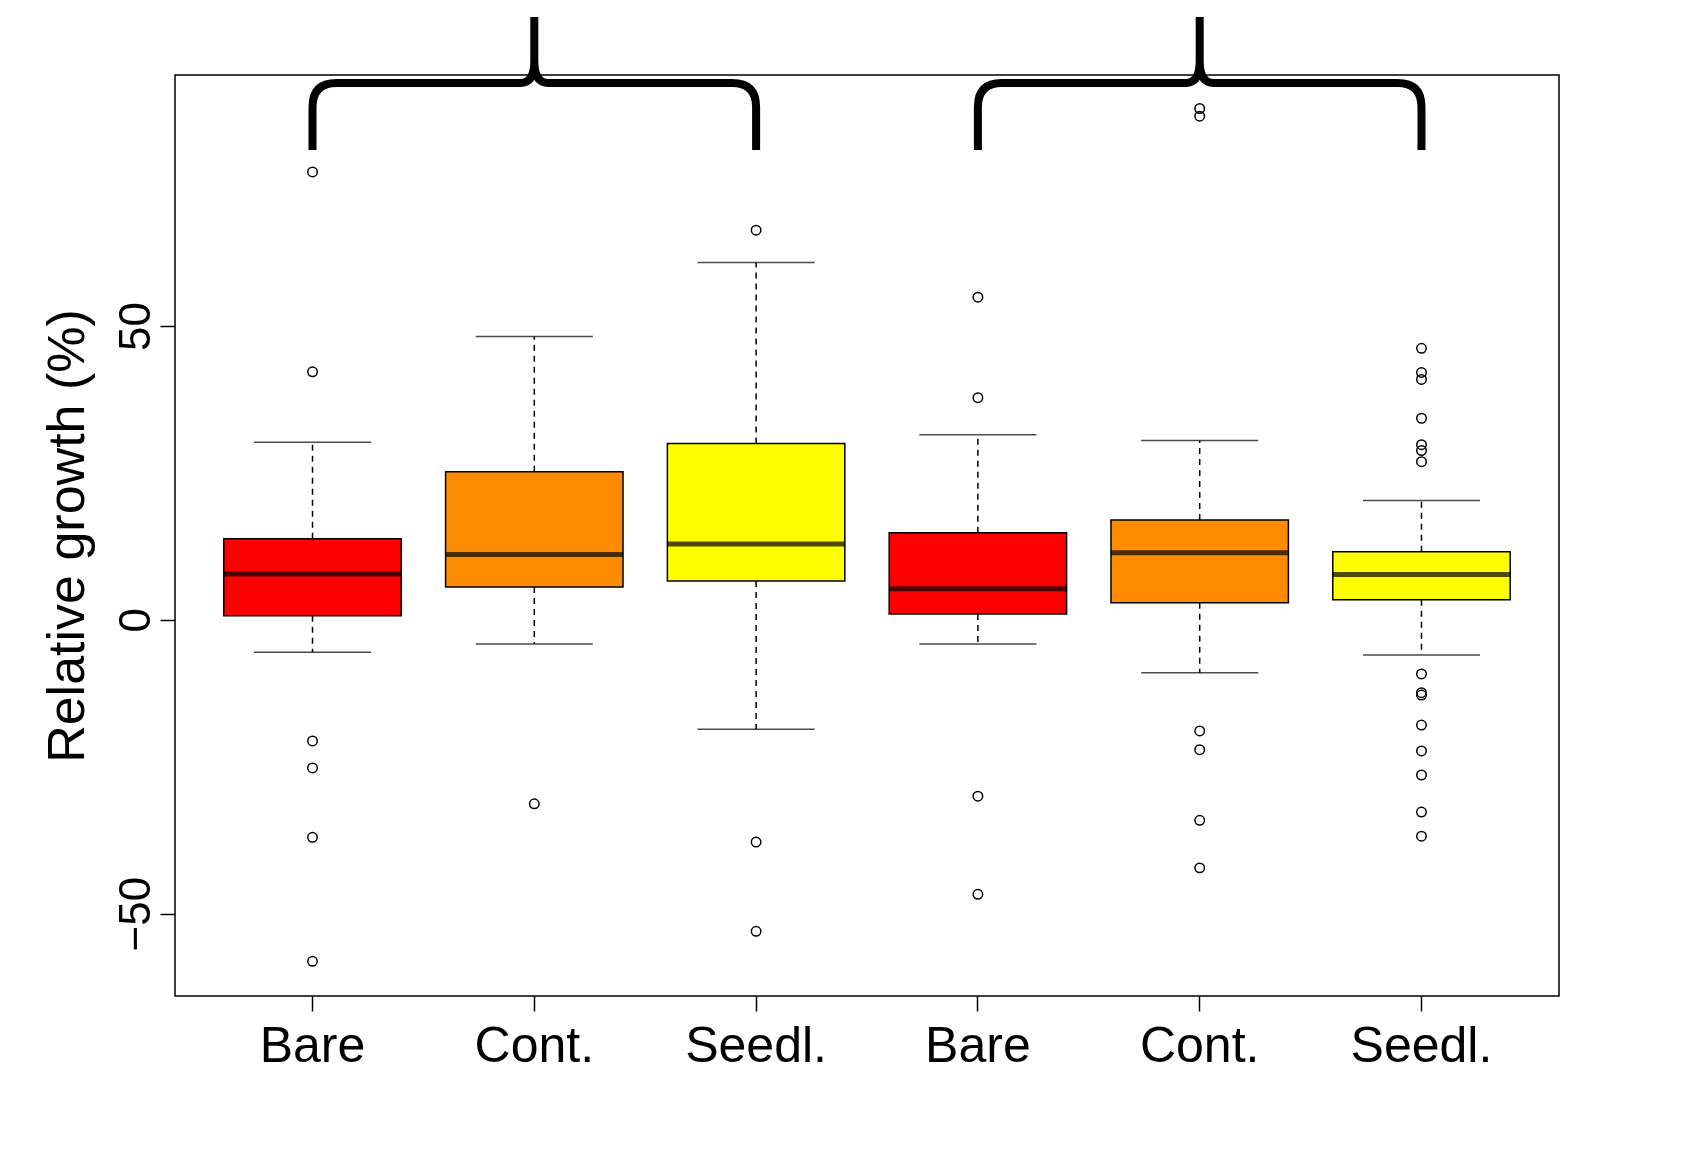  Describe the element at coordinates (134, 326) in the screenshot. I see `y-tick-label: 50` at that location.